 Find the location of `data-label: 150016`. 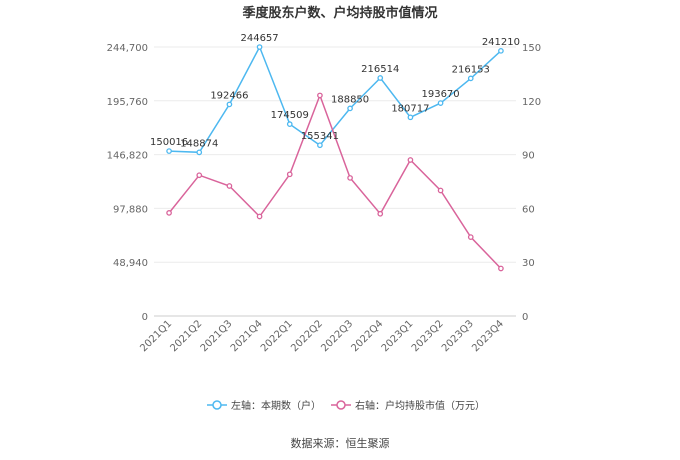

data-label: 150016 is located at coordinates (169, 142).